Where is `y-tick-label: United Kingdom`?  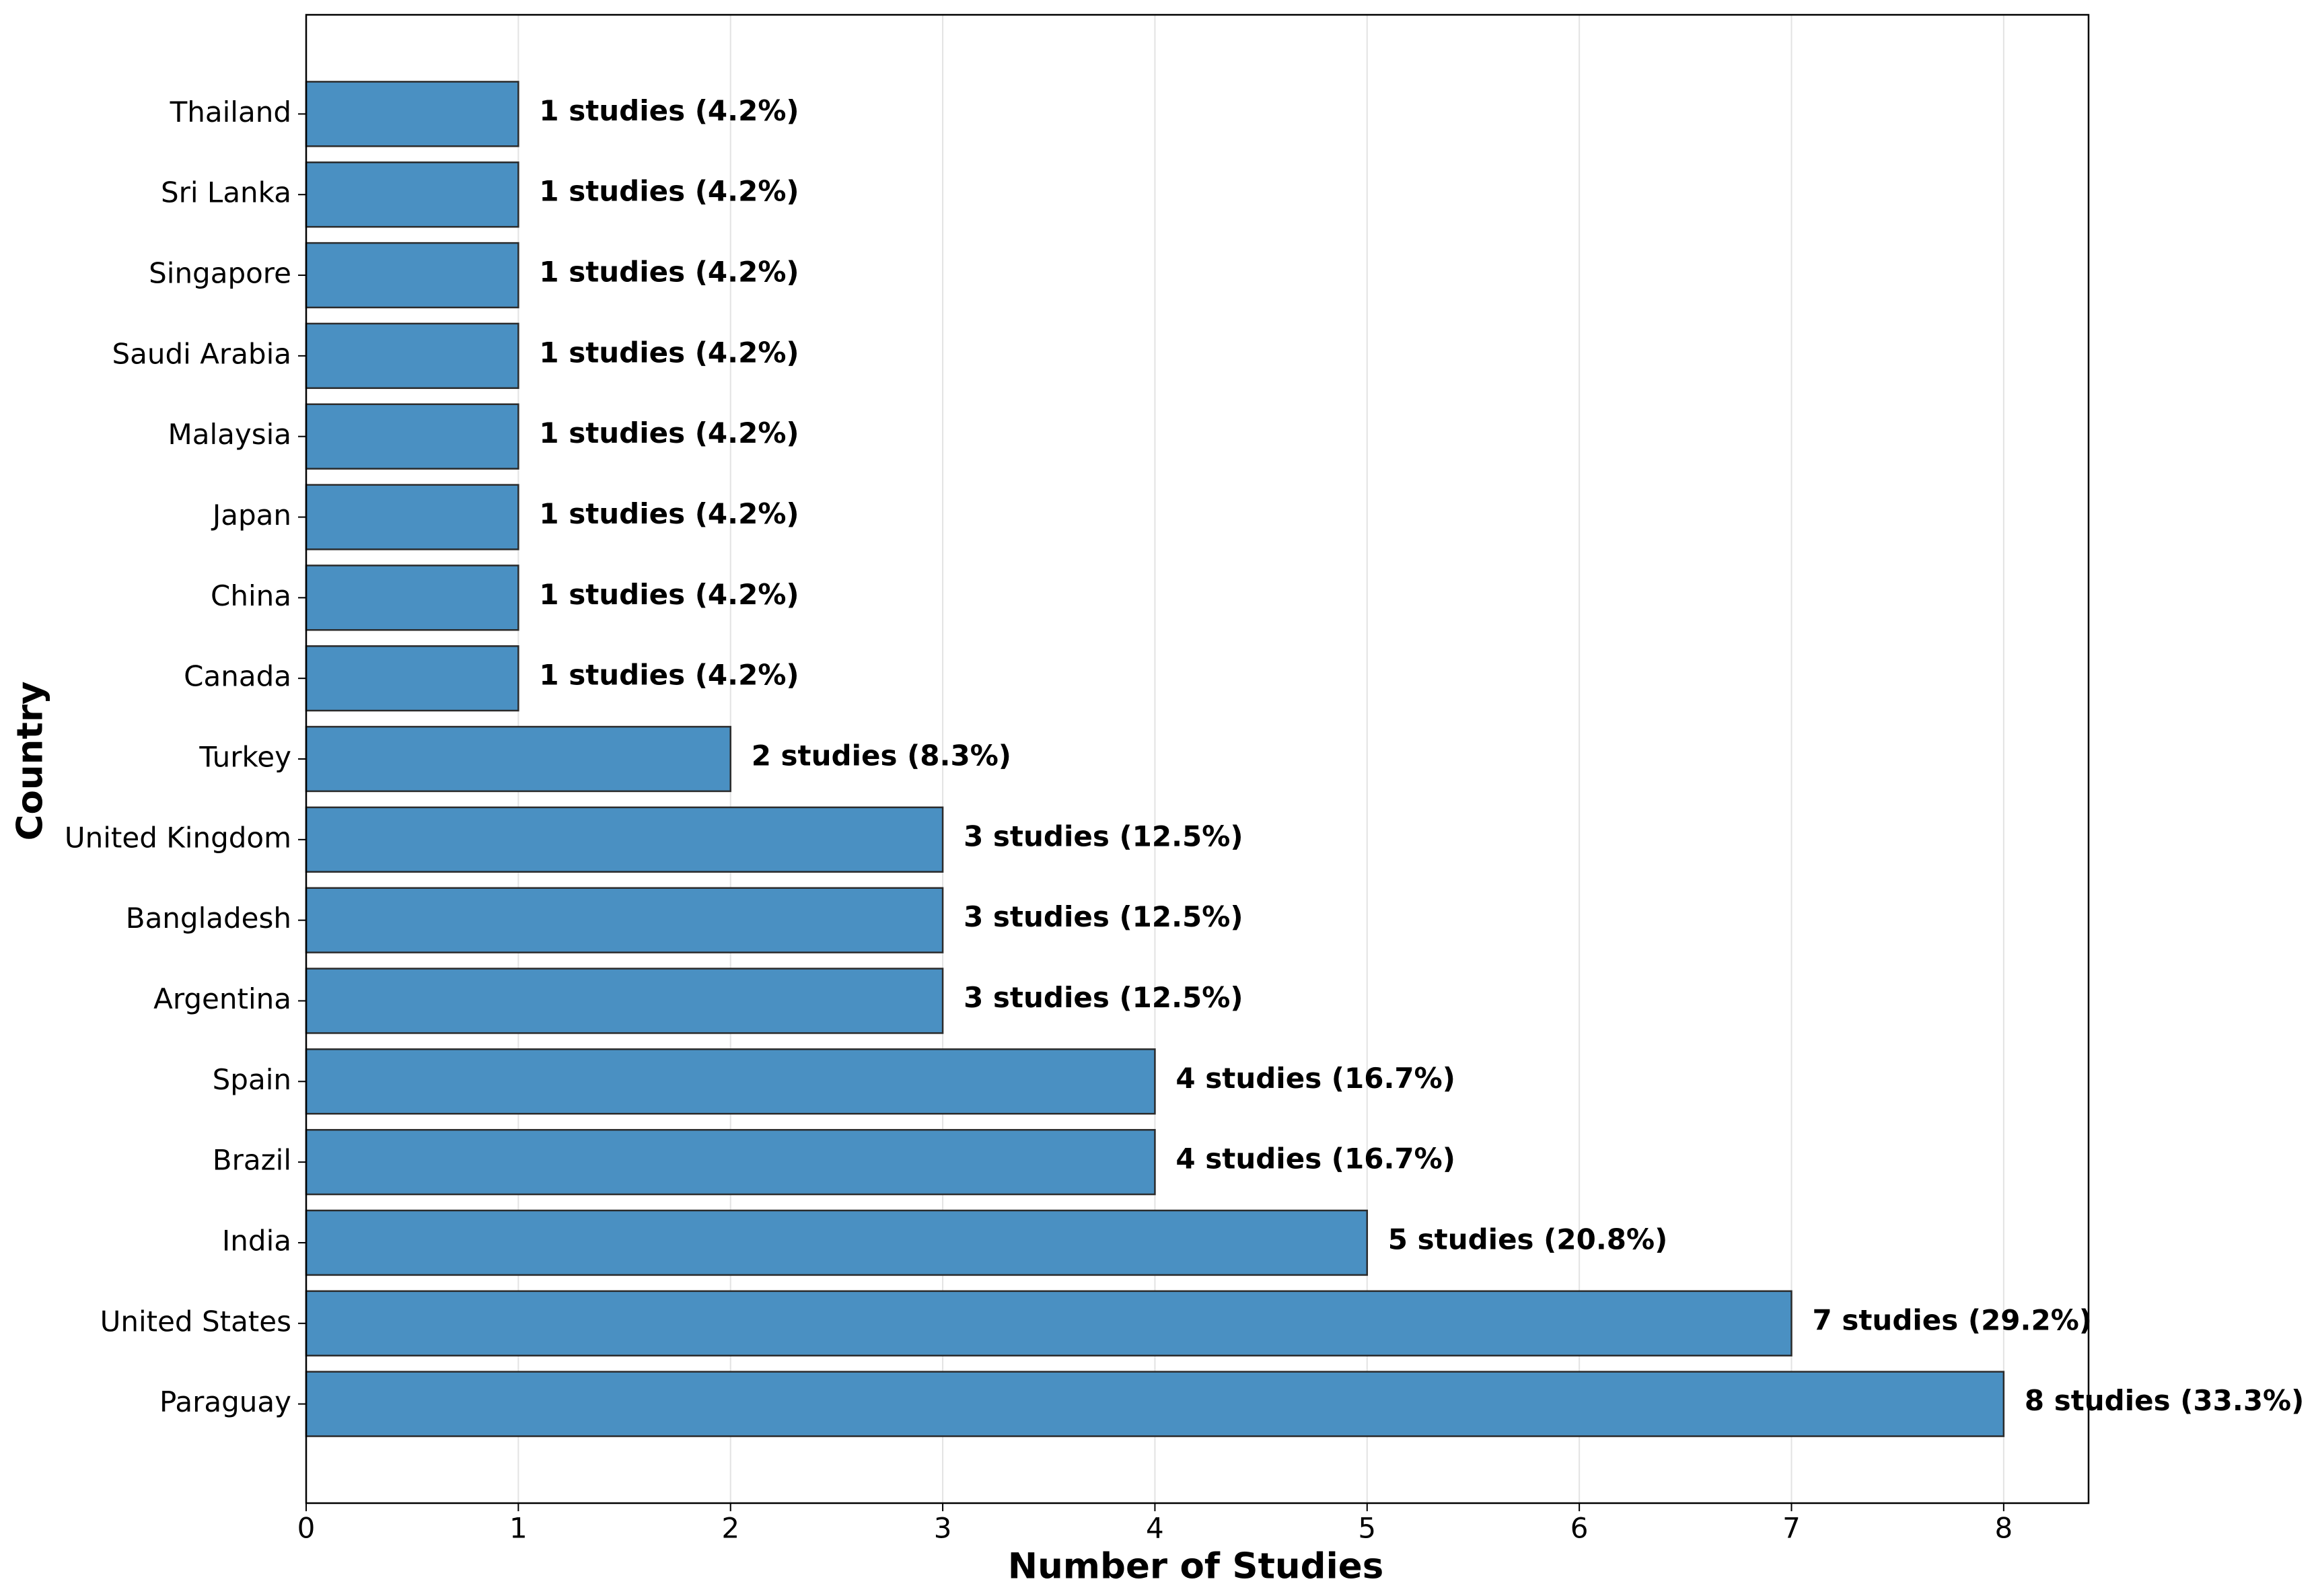 y-tick-label: United Kingdom is located at coordinates (178, 837).